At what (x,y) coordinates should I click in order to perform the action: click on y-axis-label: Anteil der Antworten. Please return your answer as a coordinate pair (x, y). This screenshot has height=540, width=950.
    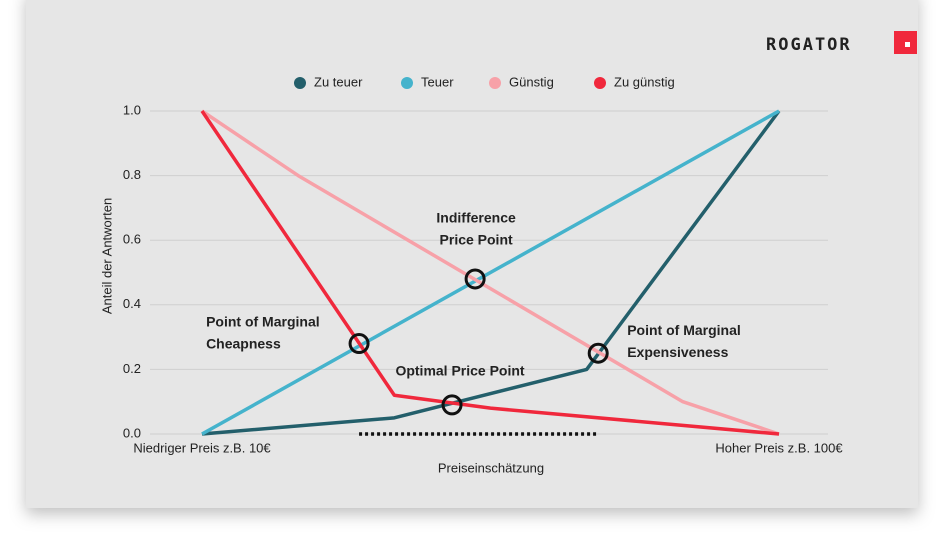
    Looking at the image, I should click on (106, 256).